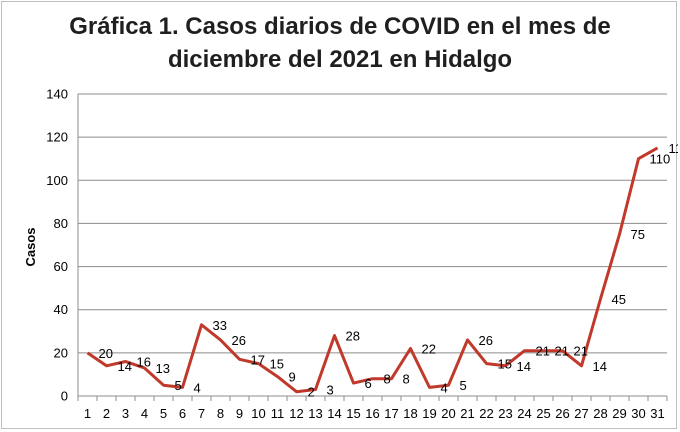 This screenshot has height=432, width=680. What do you see at coordinates (467, 413) in the screenshot?
I see `x-tick-label: 21` at bounding box center [467, 413].